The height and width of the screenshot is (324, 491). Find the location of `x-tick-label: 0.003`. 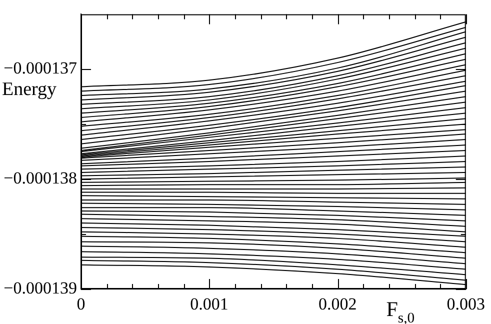

x-tick-label: 0.003 is located at coordinates (465, 304).